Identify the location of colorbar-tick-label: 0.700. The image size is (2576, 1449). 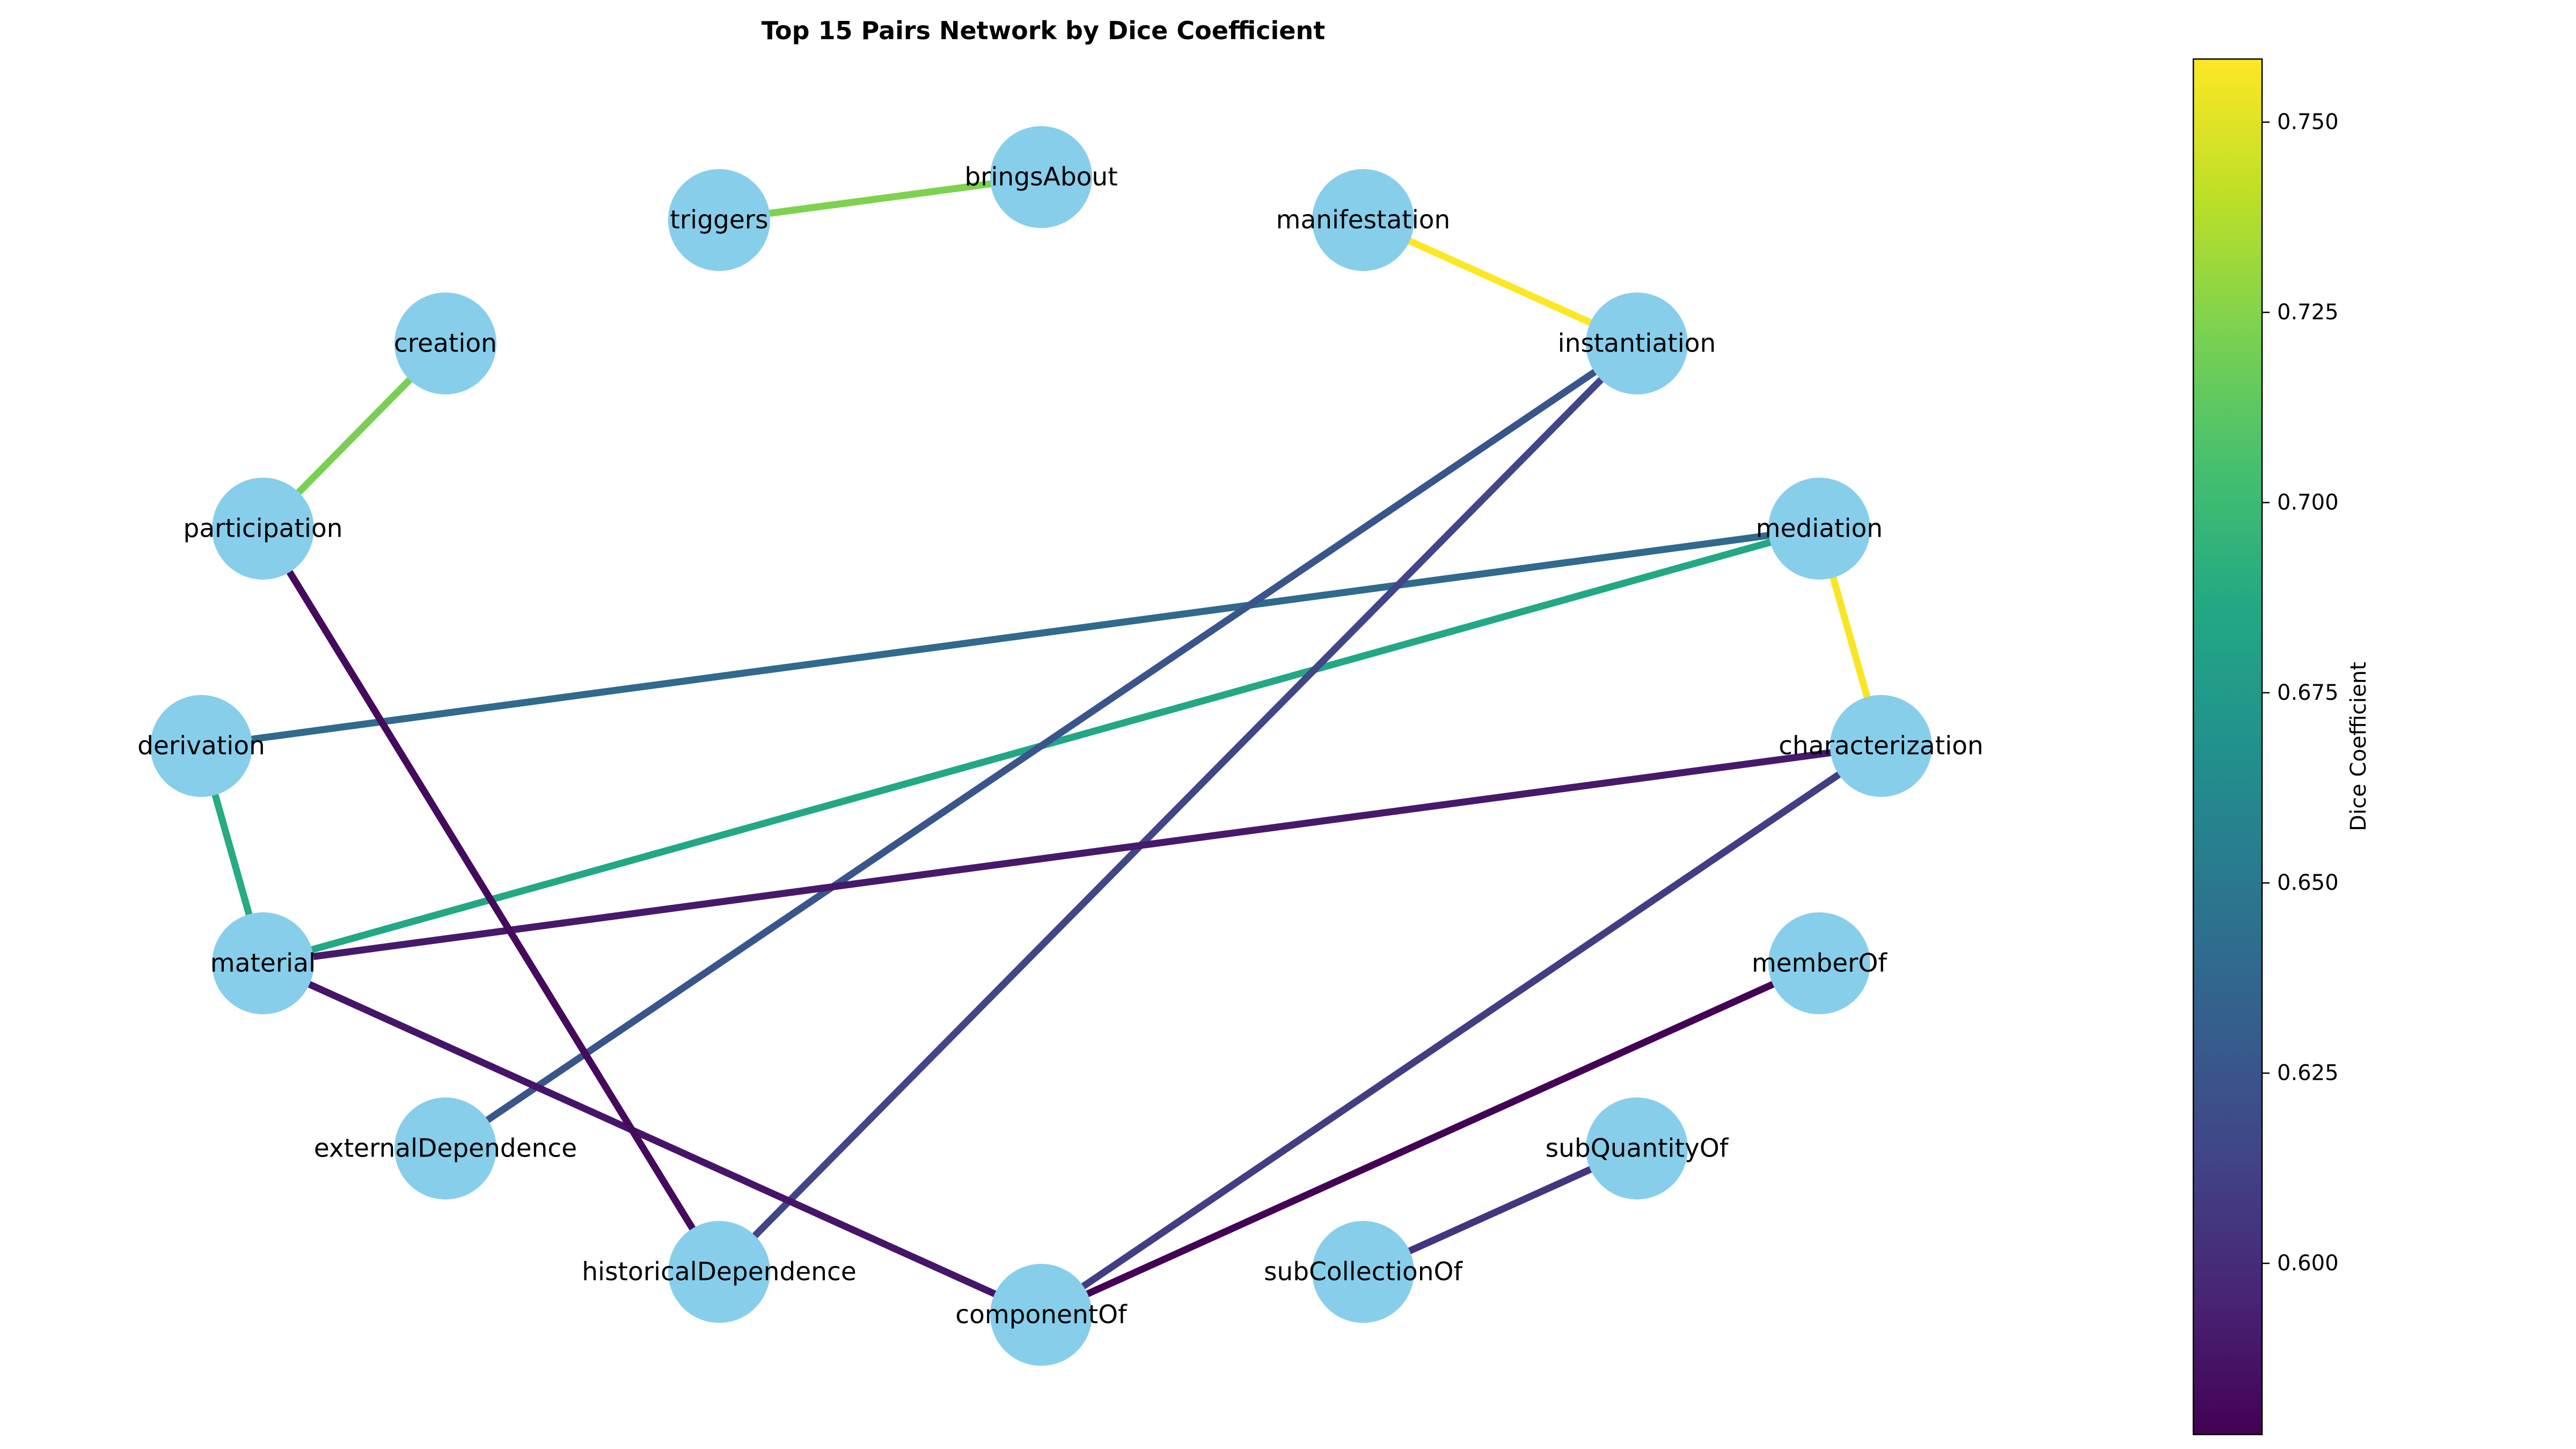
(2308, 502).